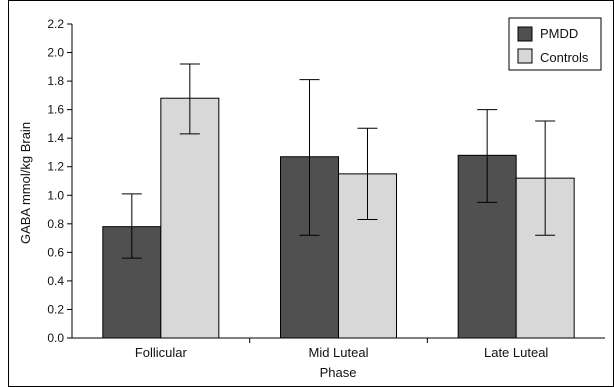  What do you see at coordinates (55, 338) in the screenshot?
I see `y-tick-label: 0.0` at bounding box center [55, 338].